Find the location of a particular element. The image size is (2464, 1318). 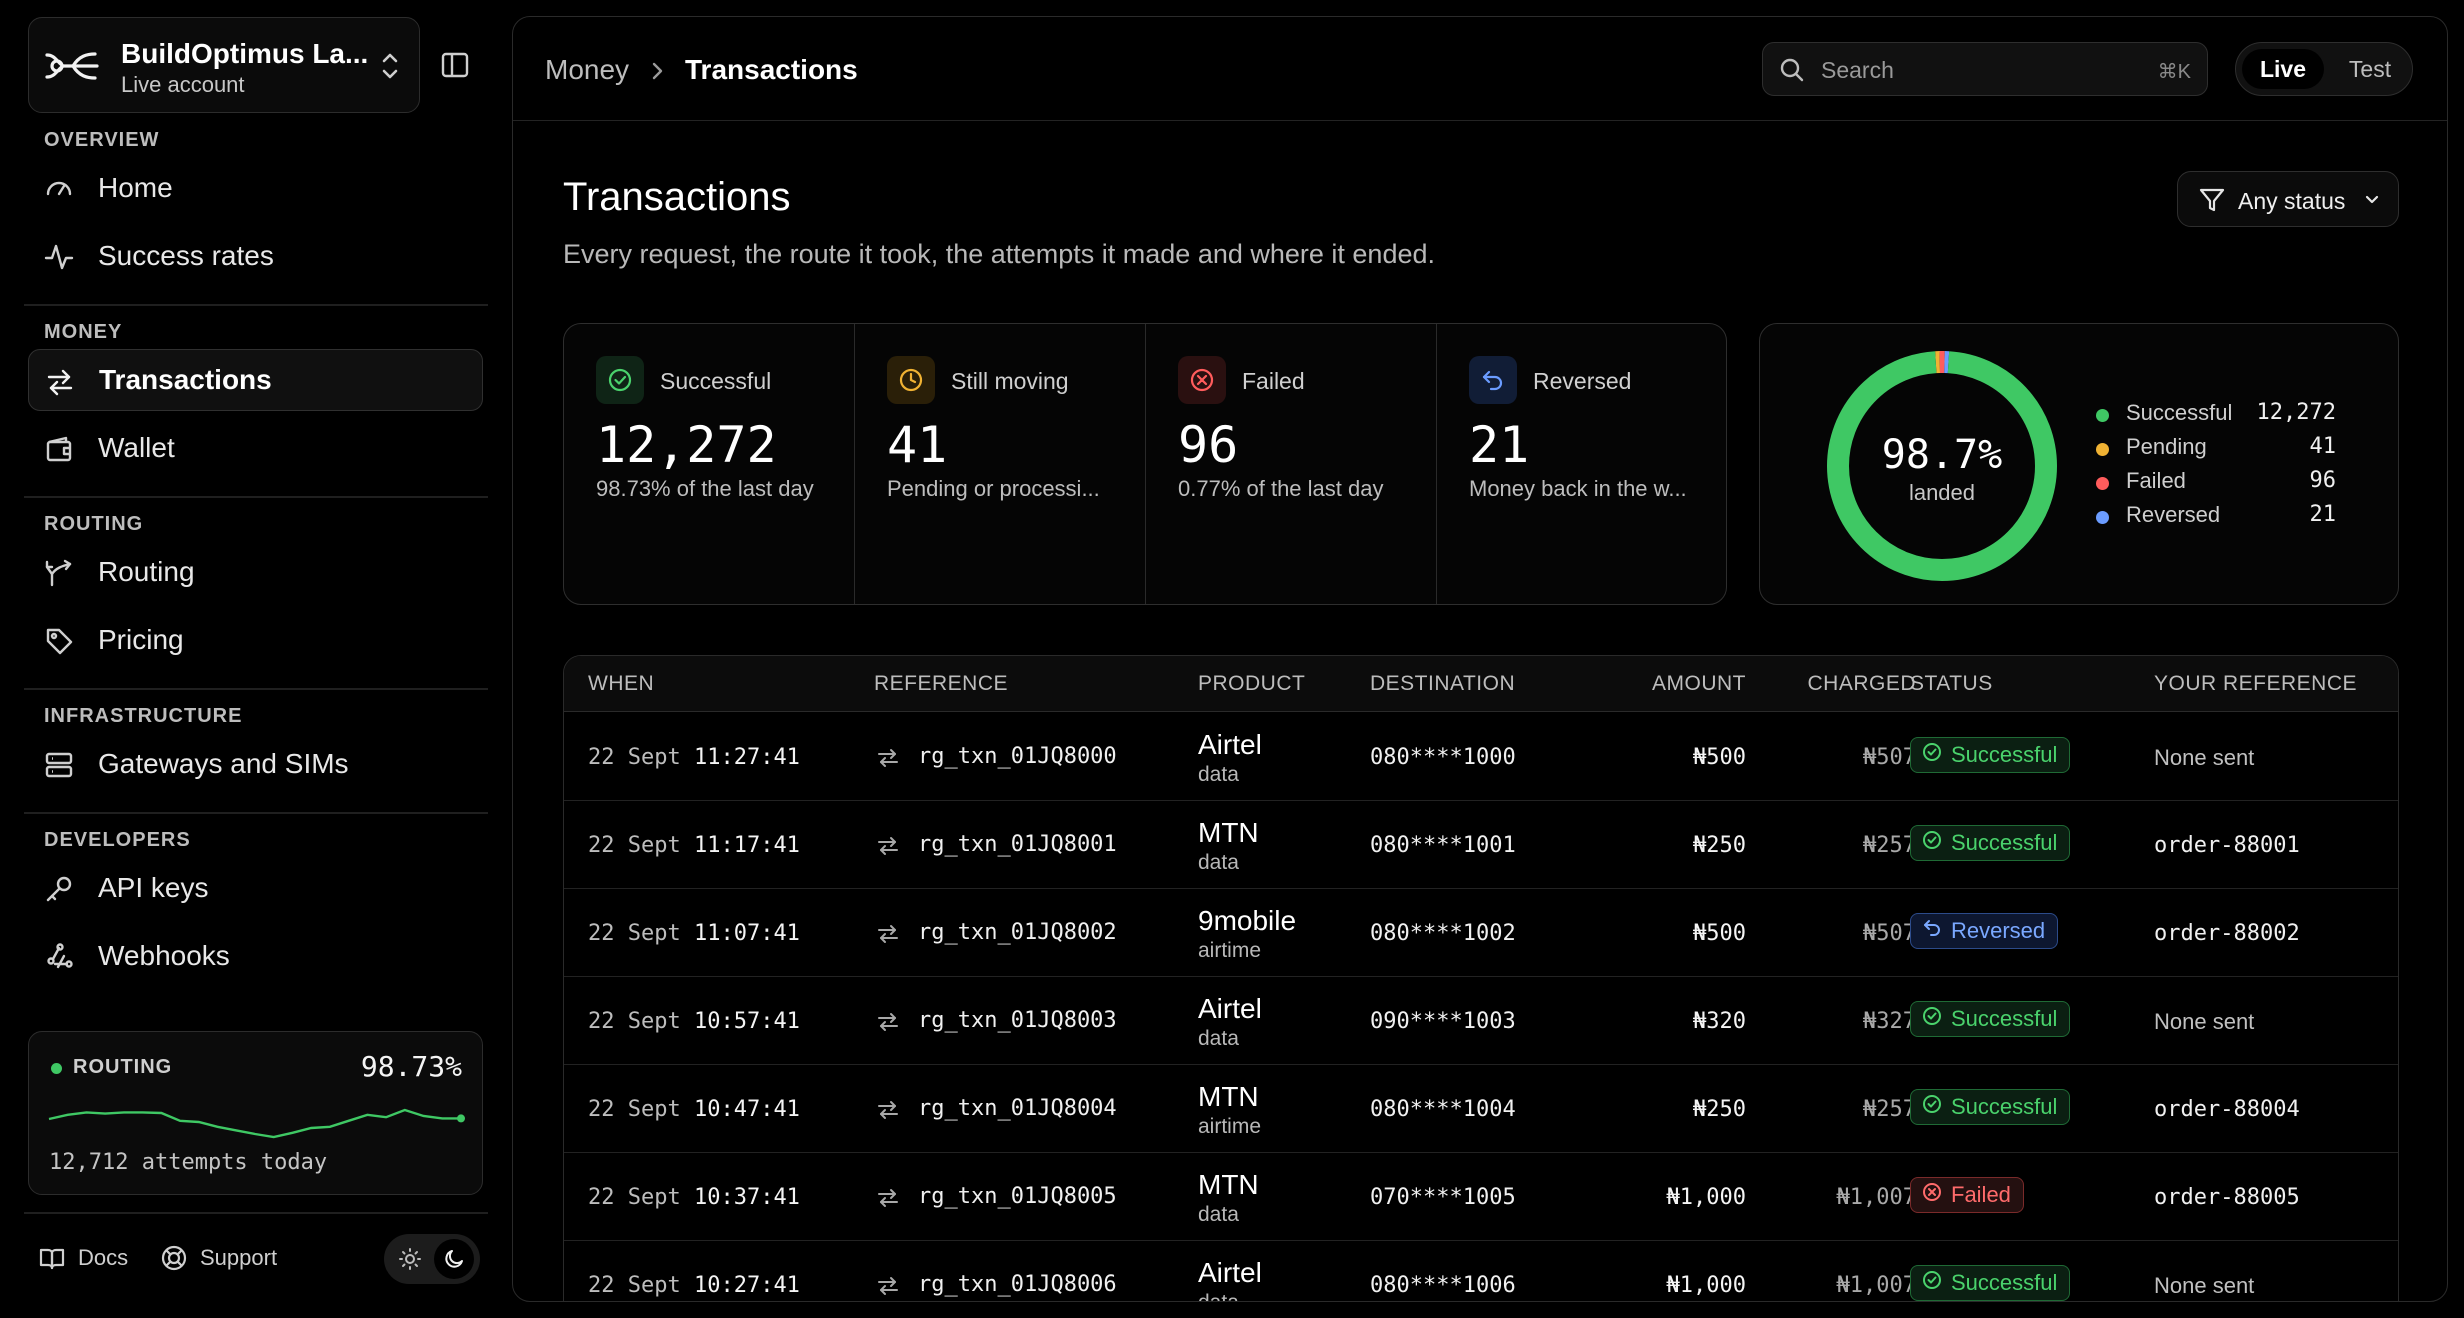

org-switcher: BuildOptimus La... Live account is located at coordinates (224, 65).